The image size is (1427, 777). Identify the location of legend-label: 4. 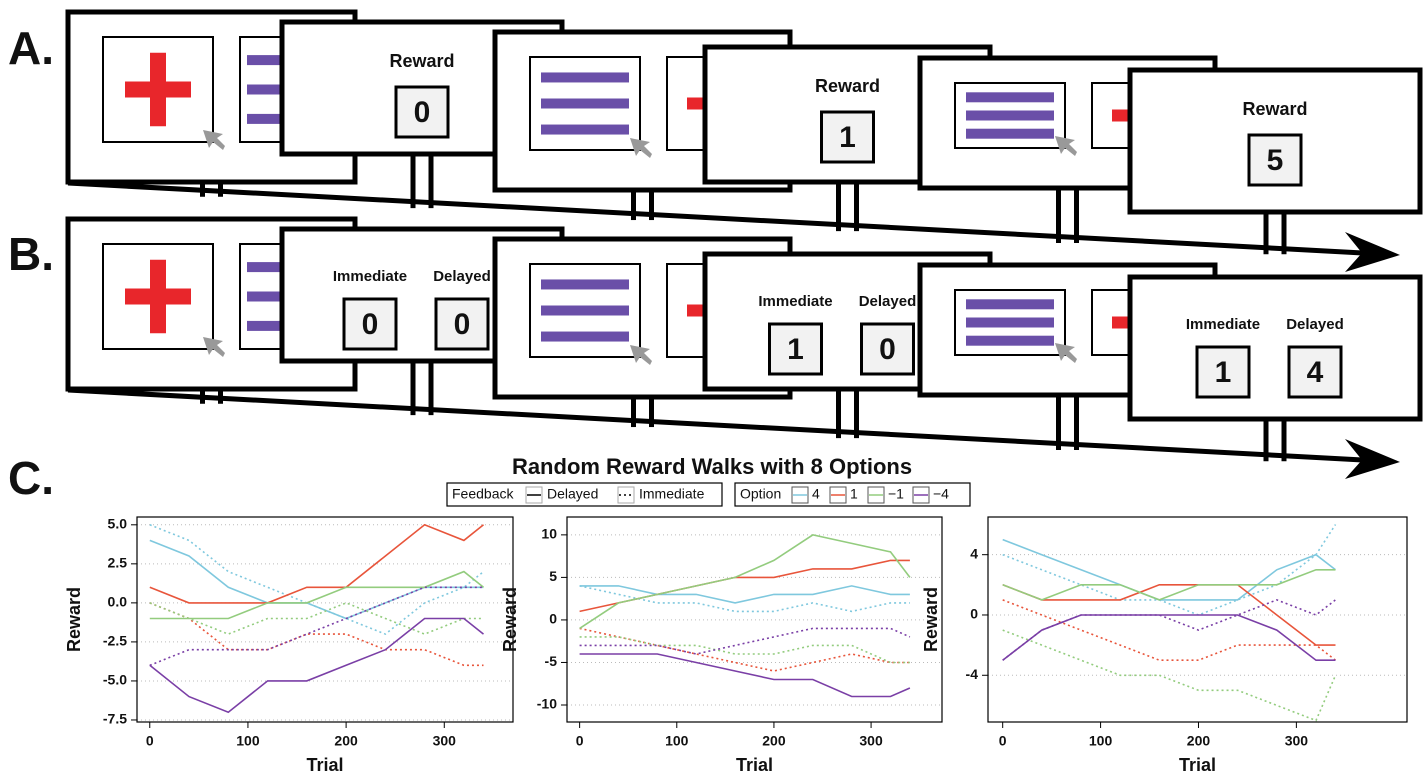
(816, 494).